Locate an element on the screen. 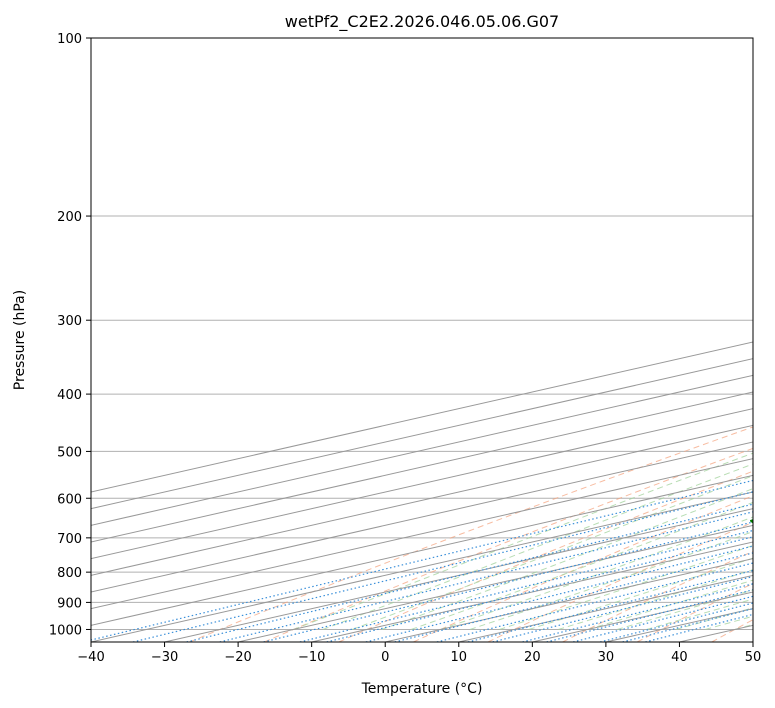  chart-title: wetPf2_C2E2.2026.046.05.06.G07 is located at coordinates (422, 22).